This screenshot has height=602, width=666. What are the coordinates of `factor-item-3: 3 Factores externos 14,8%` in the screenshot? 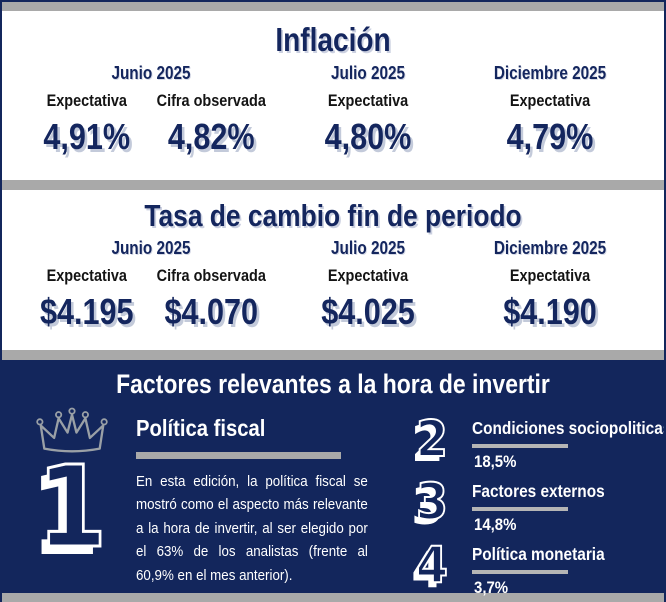 It's located at (535, 504).